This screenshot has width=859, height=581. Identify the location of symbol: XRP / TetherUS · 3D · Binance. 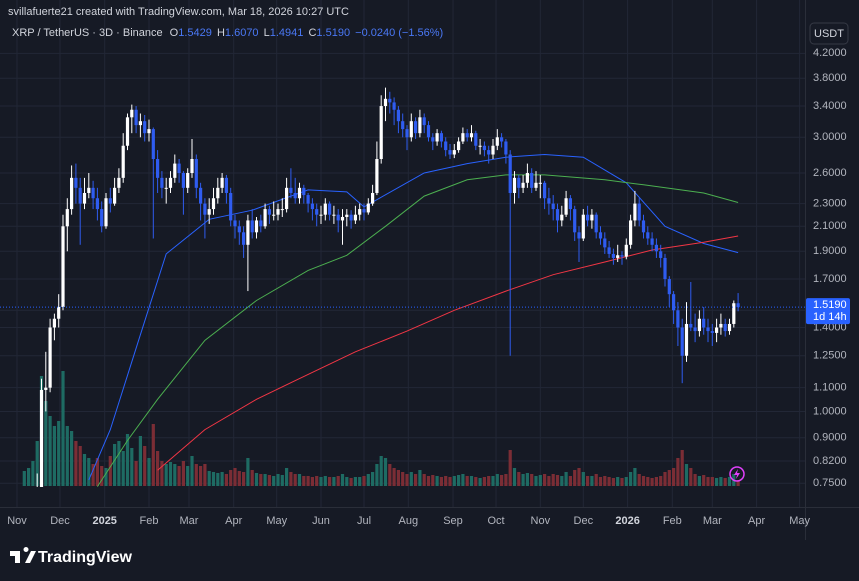
(87, 33).